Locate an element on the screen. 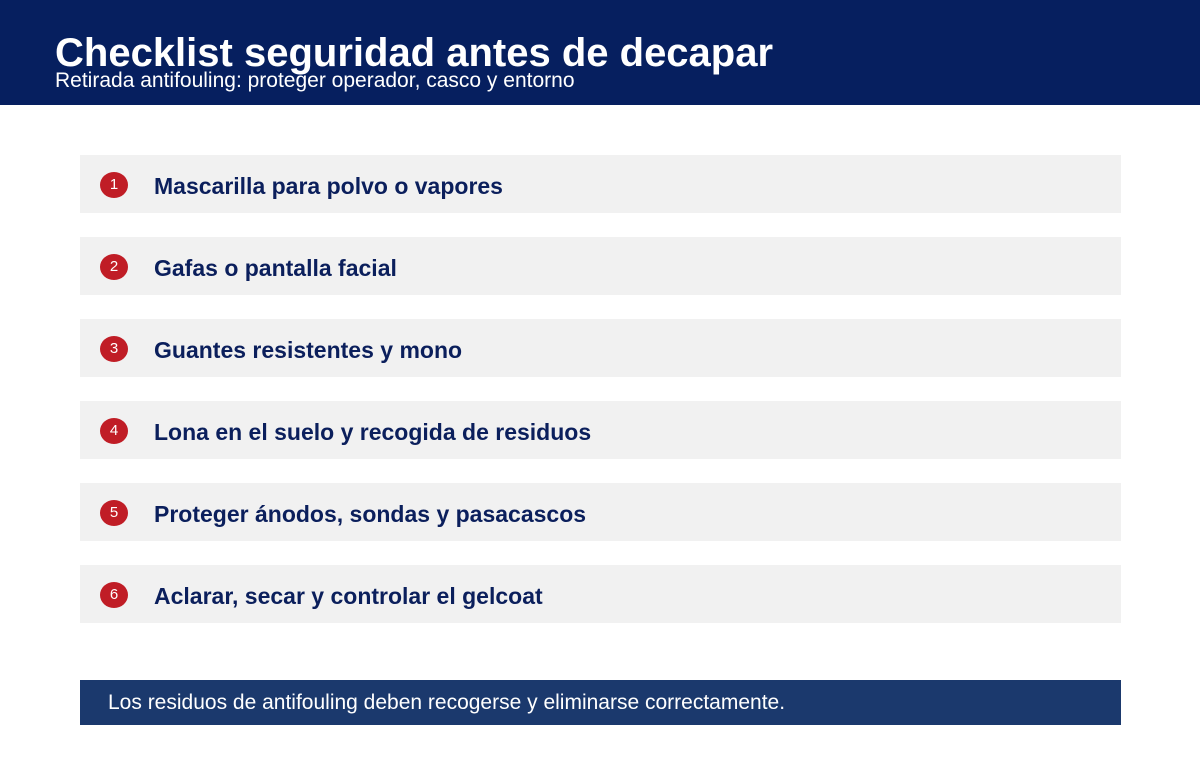  number-badge: 4 is located at coordinates (114, 431).